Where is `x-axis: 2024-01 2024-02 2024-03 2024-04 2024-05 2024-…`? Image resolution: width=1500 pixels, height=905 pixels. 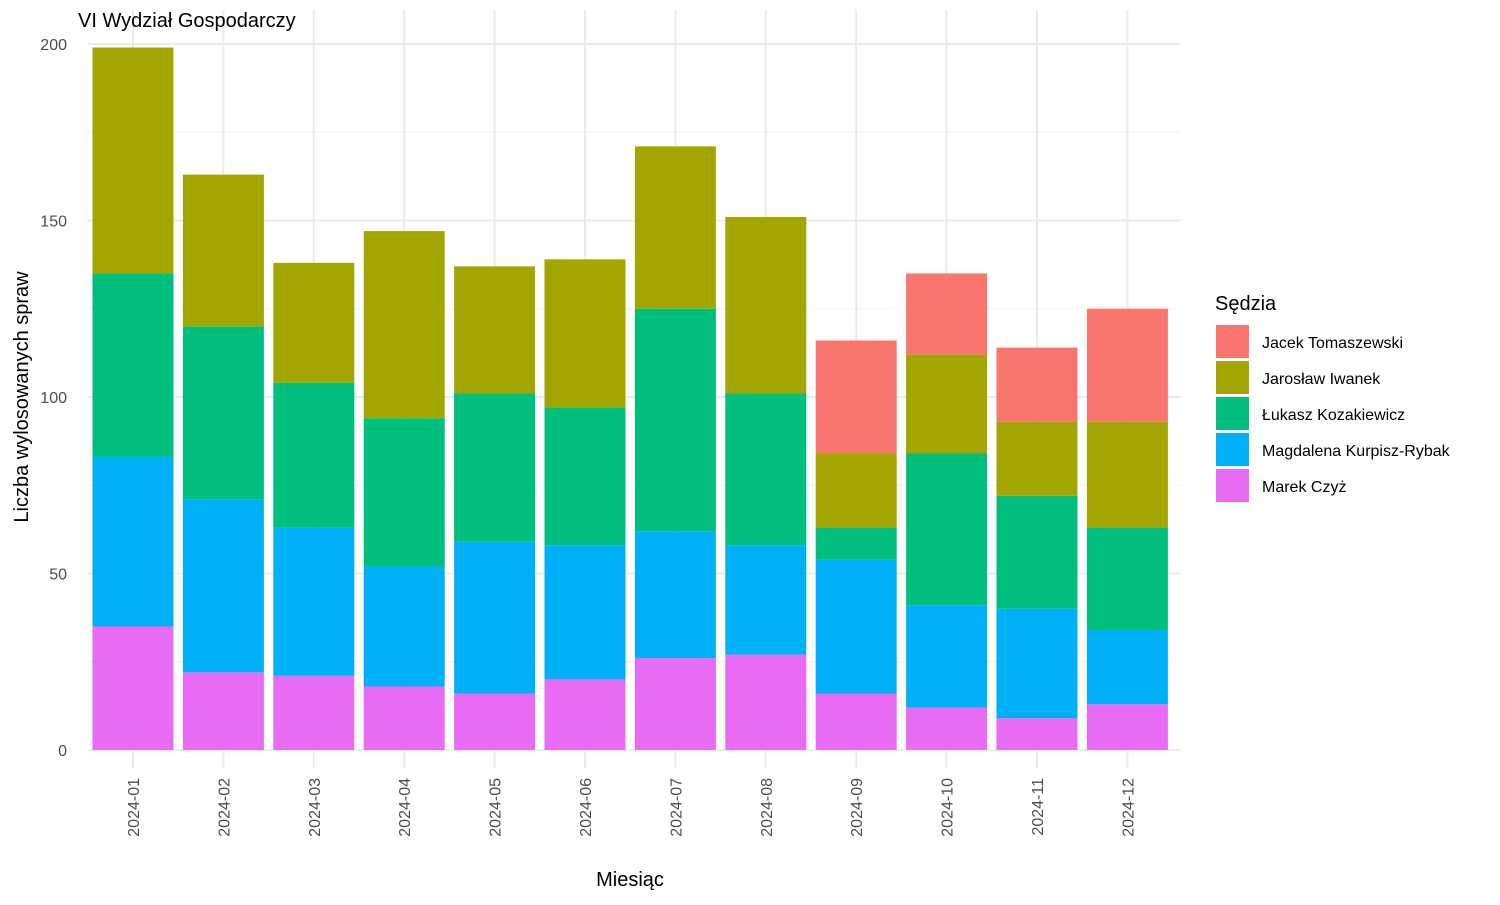 x-axis: 2024-01 2024-02 2024-03 2024-04 2024-05 2024-… is located at coordinates (631, 807).